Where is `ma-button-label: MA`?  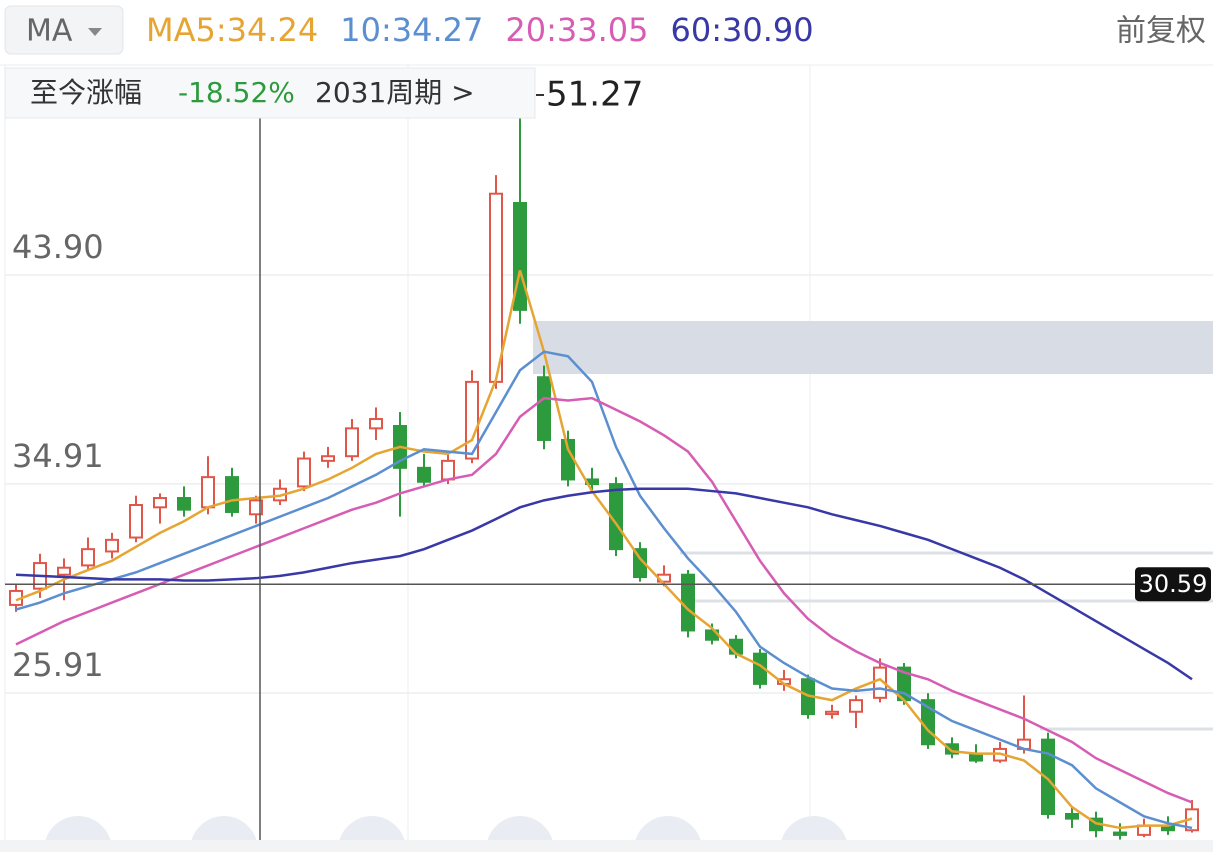 ma-button-label: MA is located at coordinates (49, 31).